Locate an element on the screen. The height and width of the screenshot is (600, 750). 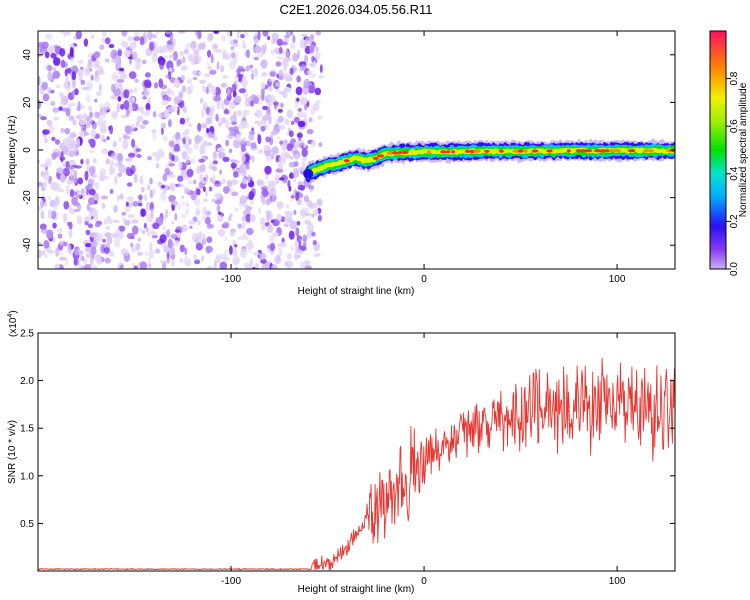
y-tick-label: 0.5 is located at coordinates (27, 524).